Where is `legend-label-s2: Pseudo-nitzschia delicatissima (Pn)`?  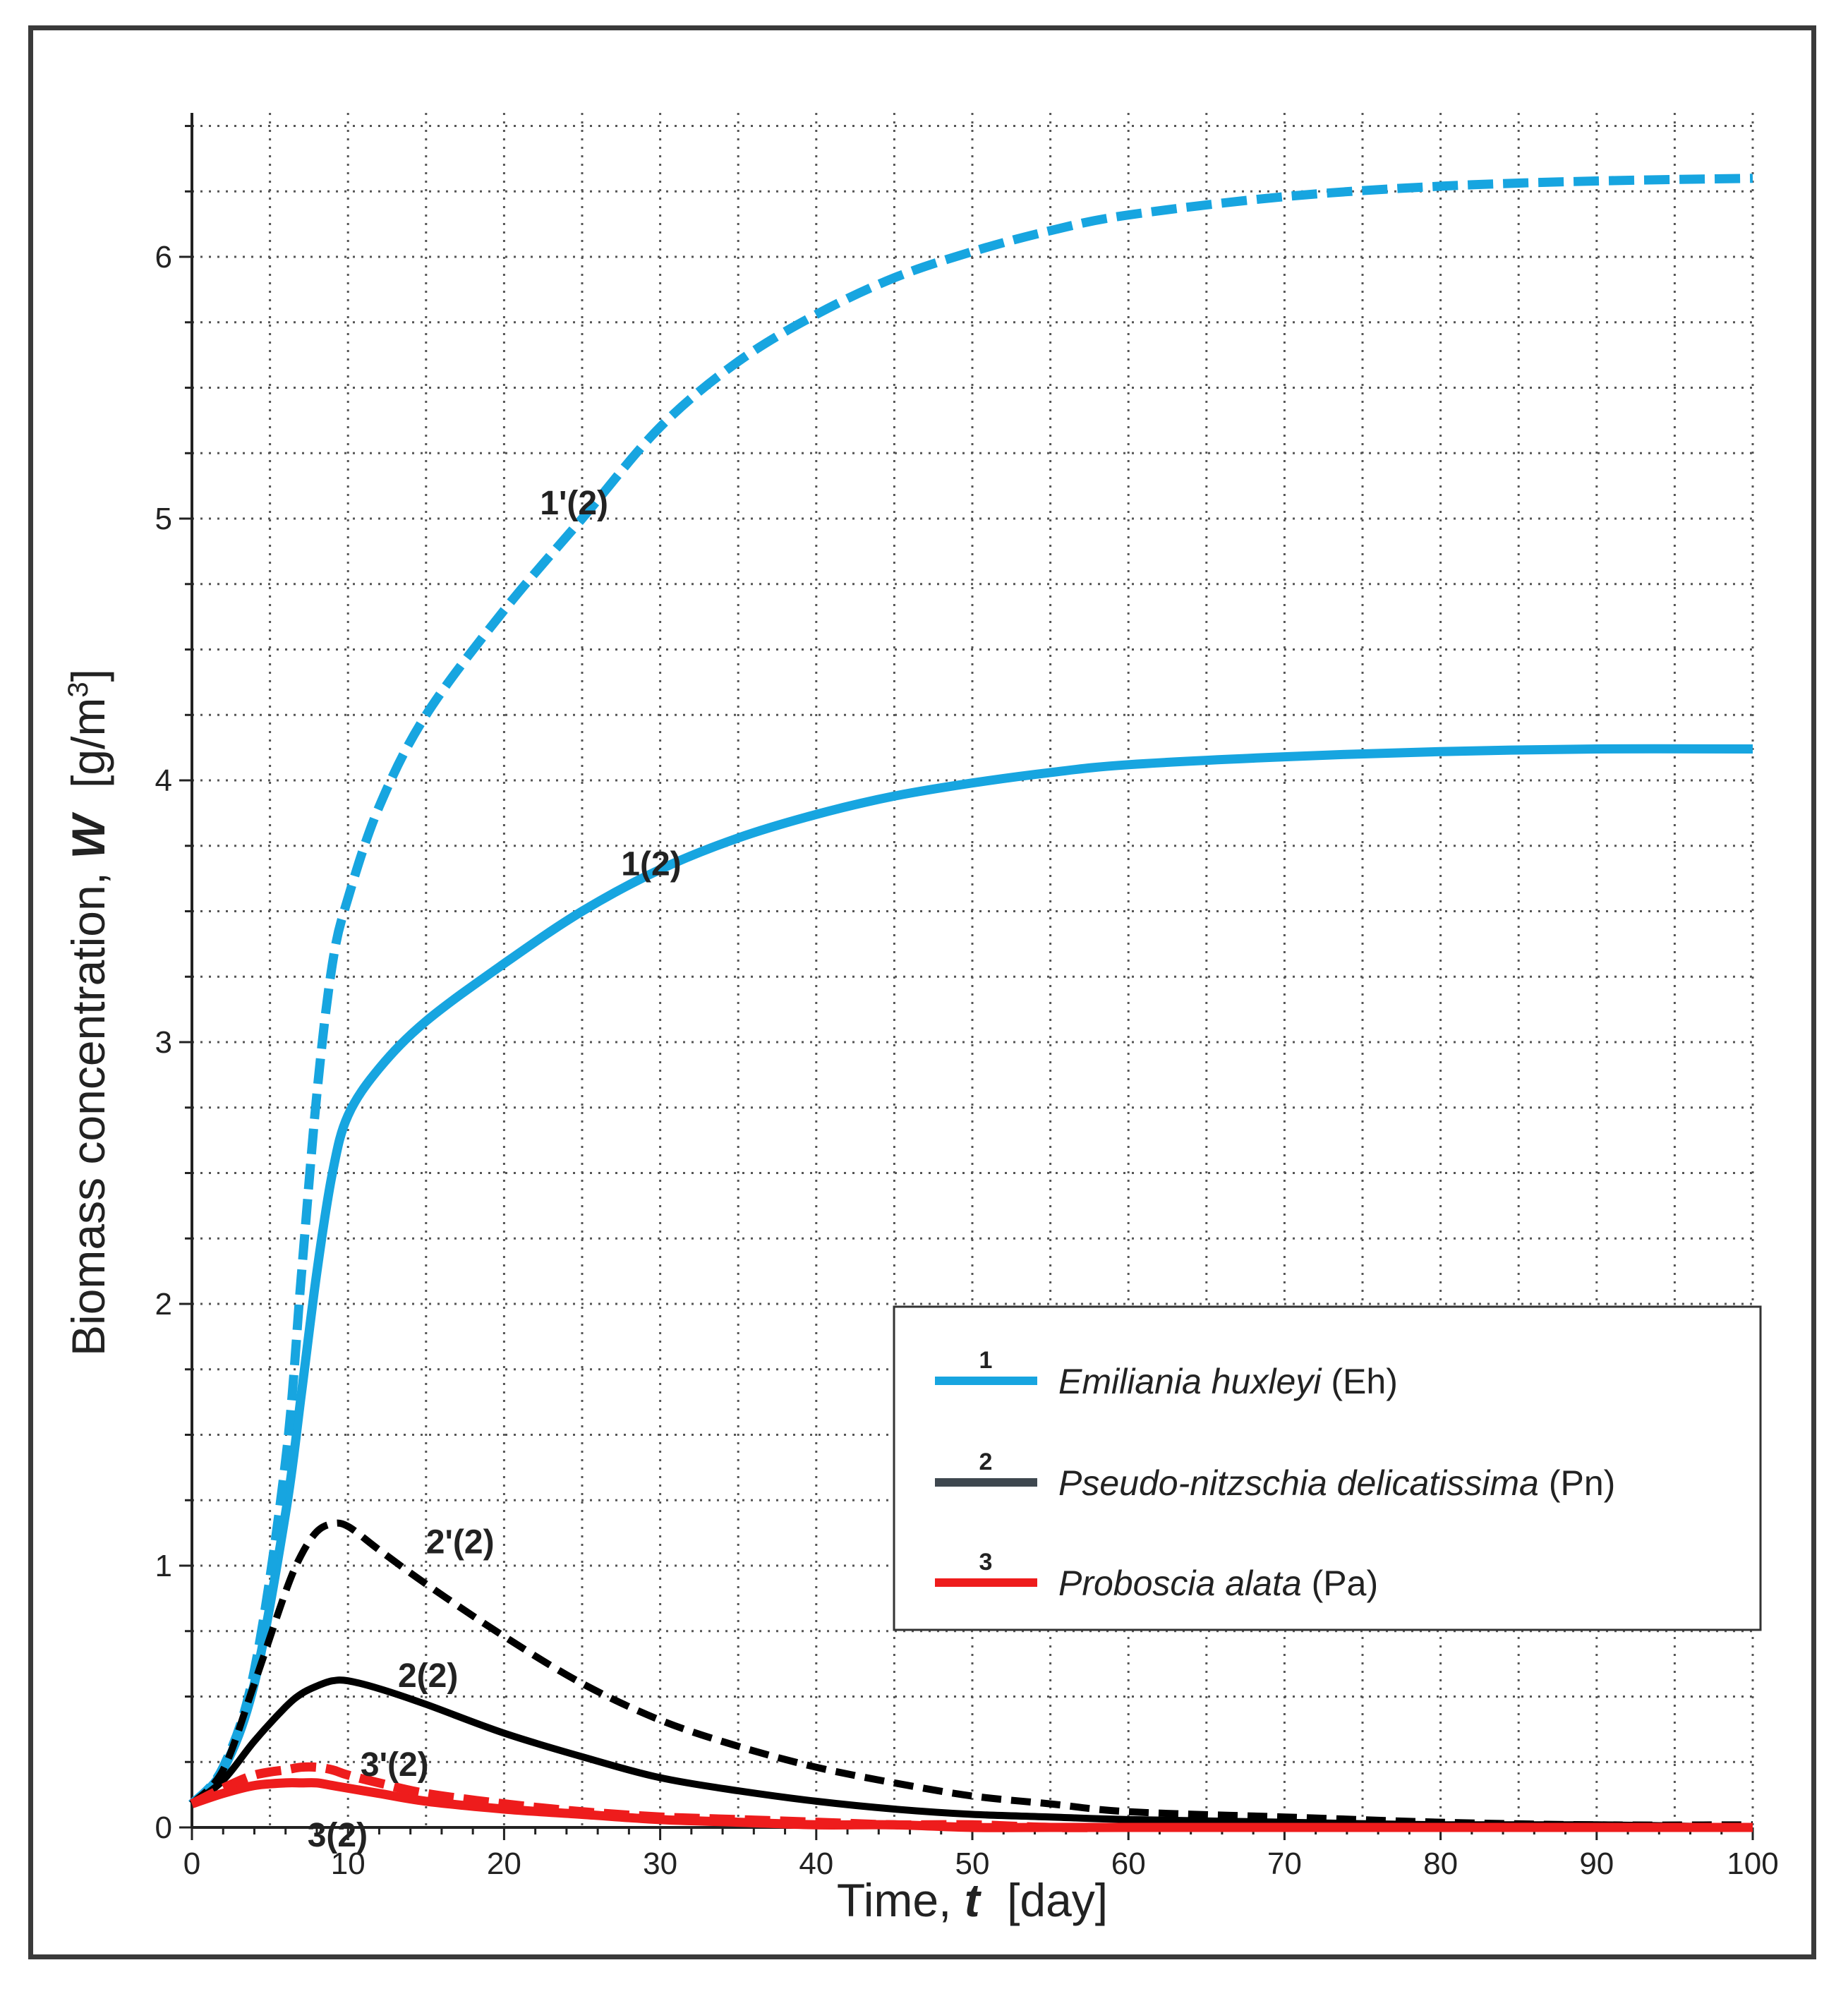
legend-label-s2: Pseudo-nitzschia delicatissima (Pn) is located at coordinates (1336, 1483).